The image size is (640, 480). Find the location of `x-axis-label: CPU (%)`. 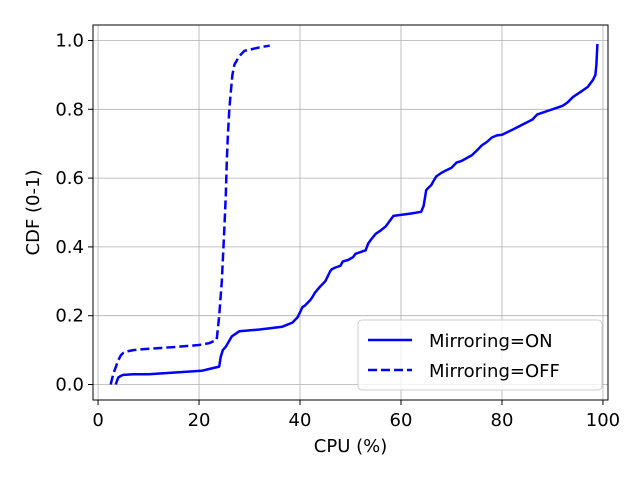

x-axis-label: CPU (%) is located at coordinates (350, 446).